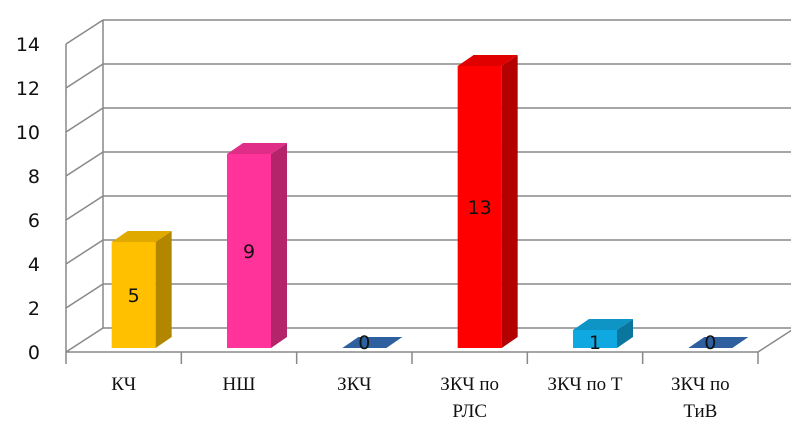  Describe the element at coordinates (34, 309) in the screenshot. I see `y-tick-label: 2` at that location.